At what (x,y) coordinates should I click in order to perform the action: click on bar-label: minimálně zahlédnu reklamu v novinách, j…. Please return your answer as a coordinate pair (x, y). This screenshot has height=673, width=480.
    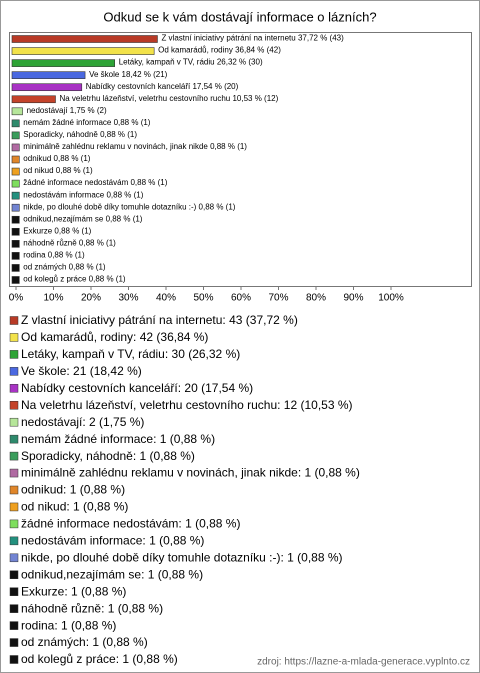
    Looking at the image, I should click on (135, 146).